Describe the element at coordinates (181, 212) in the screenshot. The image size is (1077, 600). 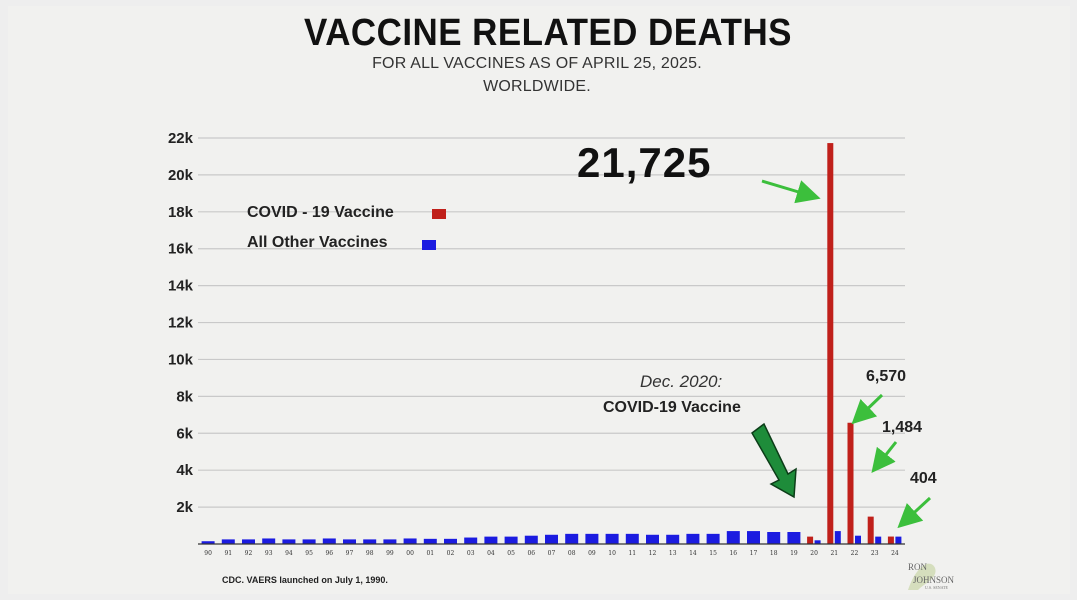
I see `y-tick-label: 18k` at that location.